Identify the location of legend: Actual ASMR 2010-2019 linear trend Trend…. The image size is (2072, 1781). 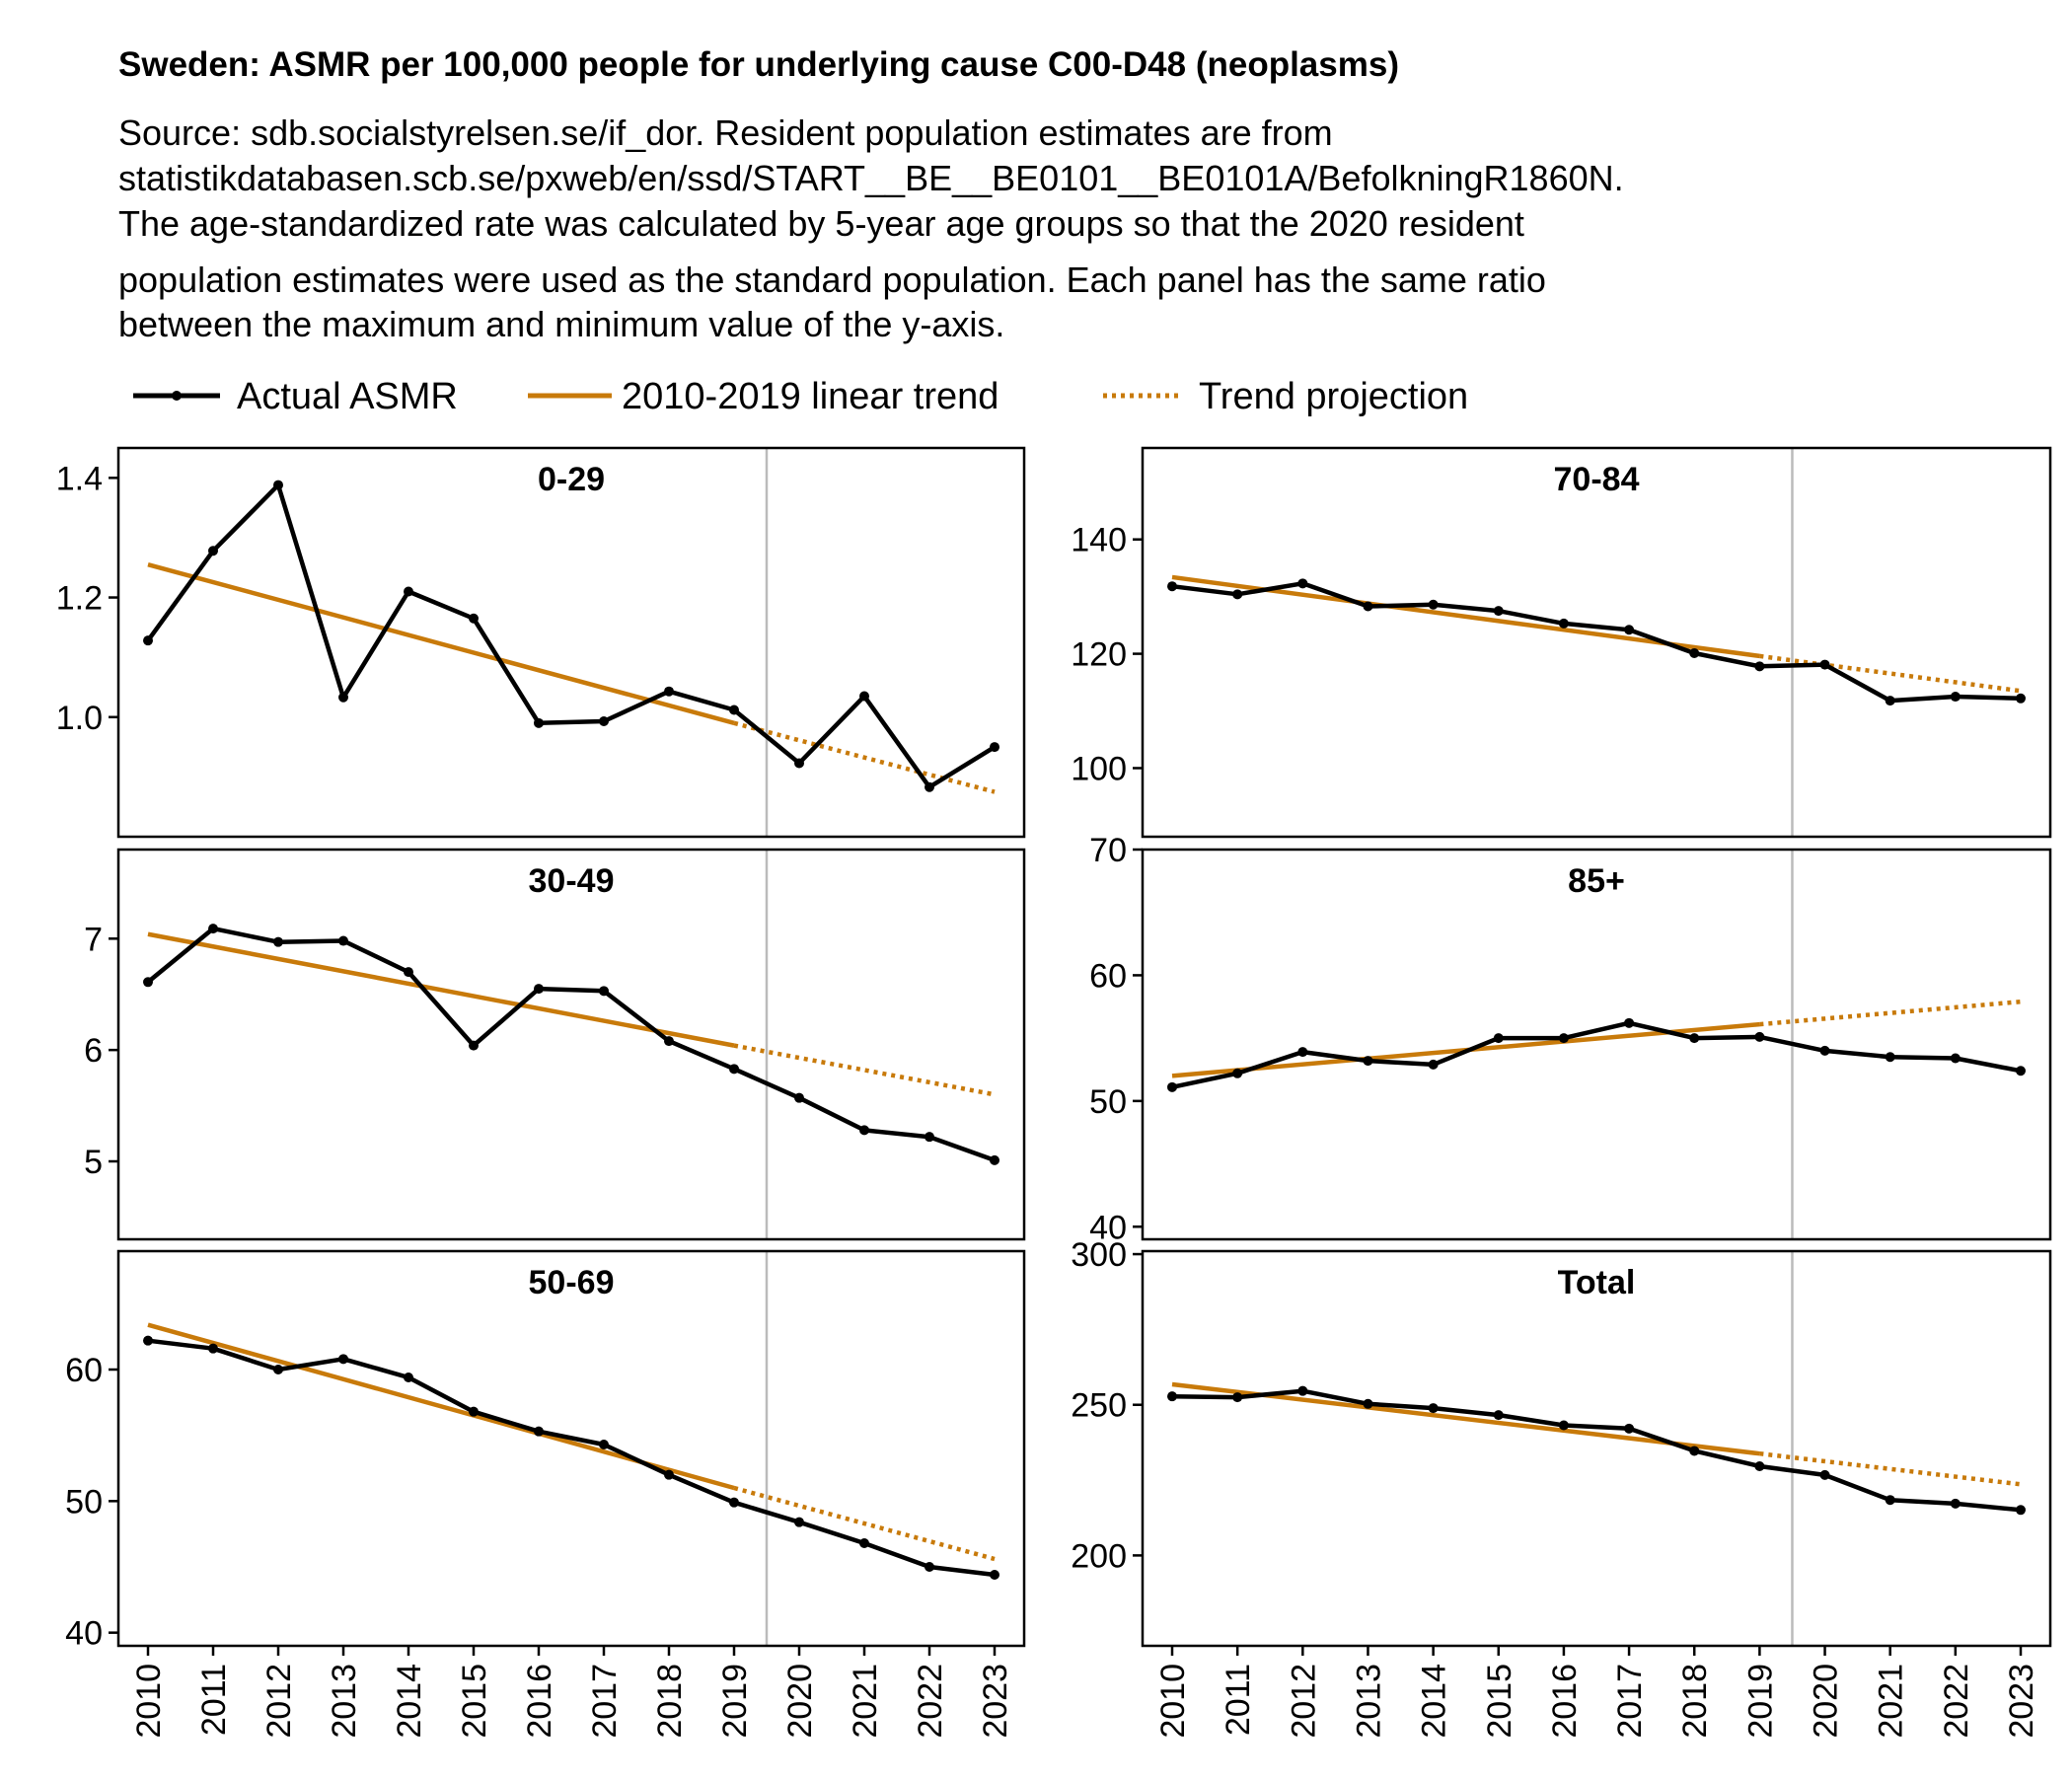
(801, 396).